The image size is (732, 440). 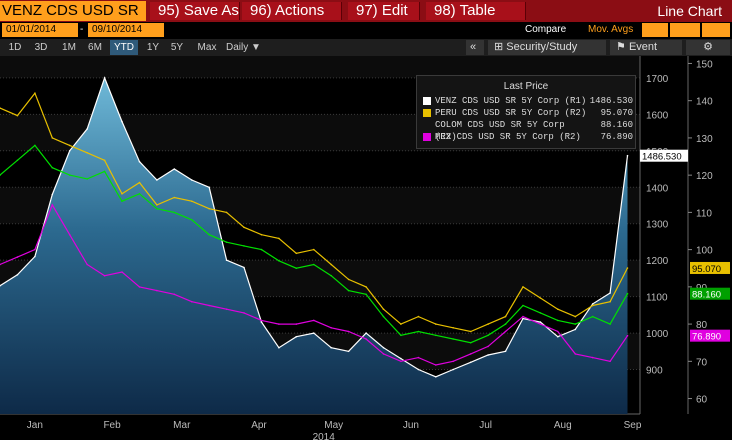 I want to click on edit-button: 97) Edit, so click(x=384, y=11).